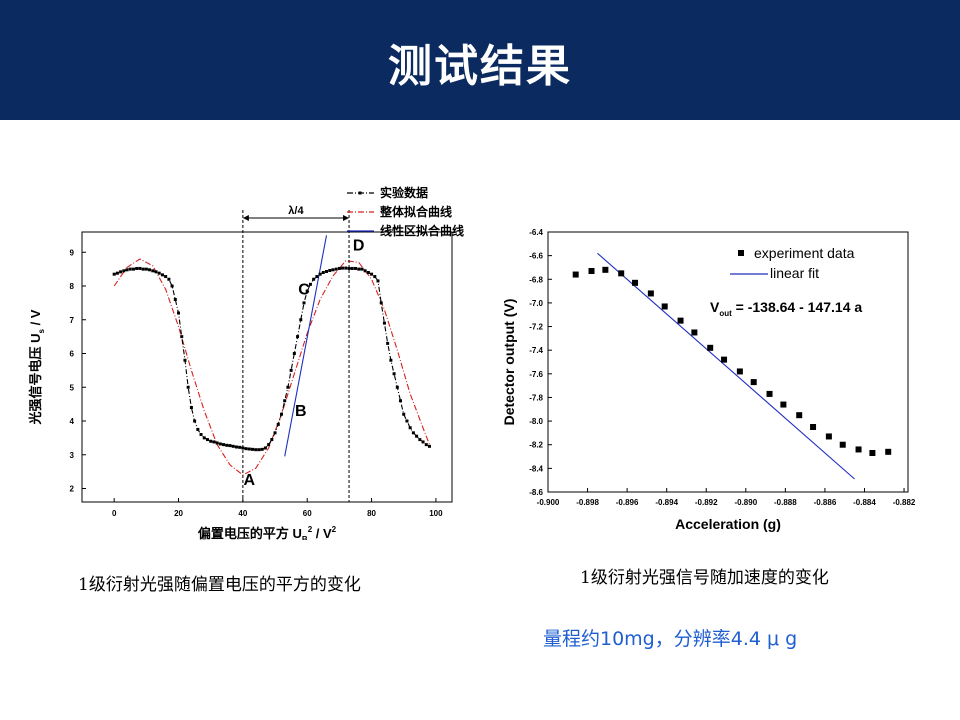 The width and height of the screenshot is (960, 720). What do you see at coordinates (304, 289) in the screenshot?
I see `point-label-c: C` at bounding box center [304, 289].